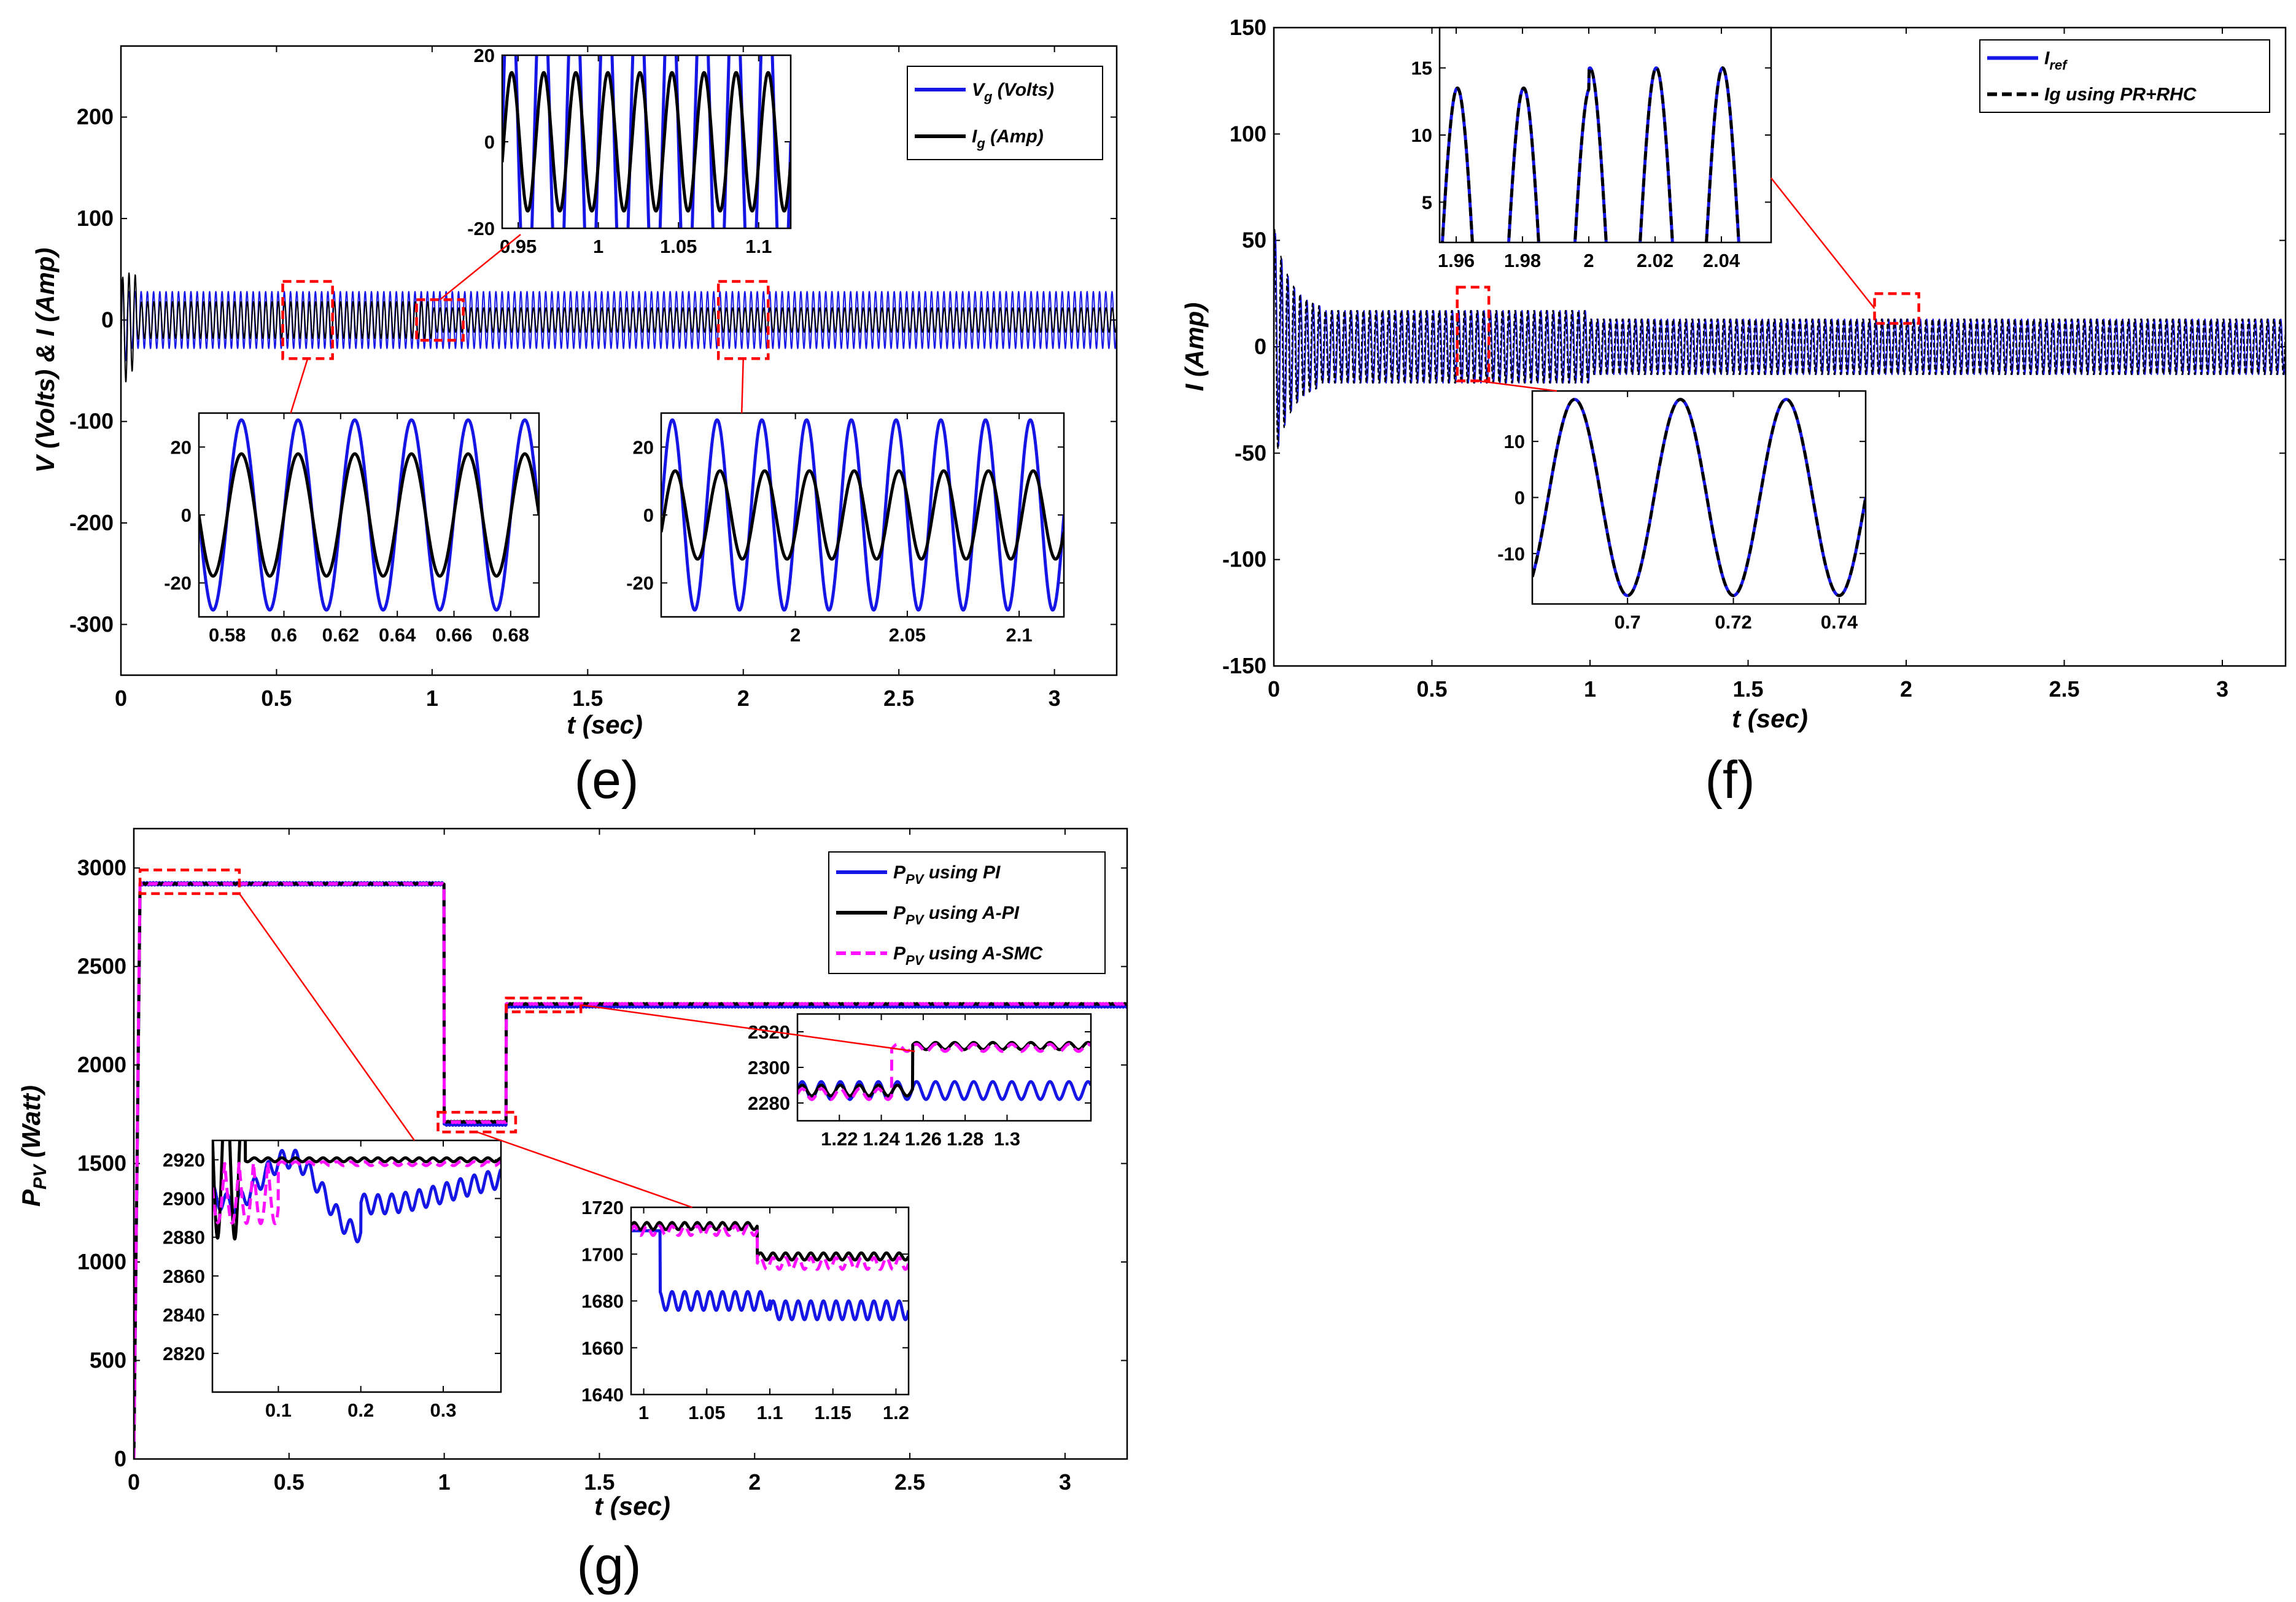 The image size is (2296, 1602). Describe the element at coordinates (134, 1482) in the screenshot. I see `g-xtick-label: 0` at that location.